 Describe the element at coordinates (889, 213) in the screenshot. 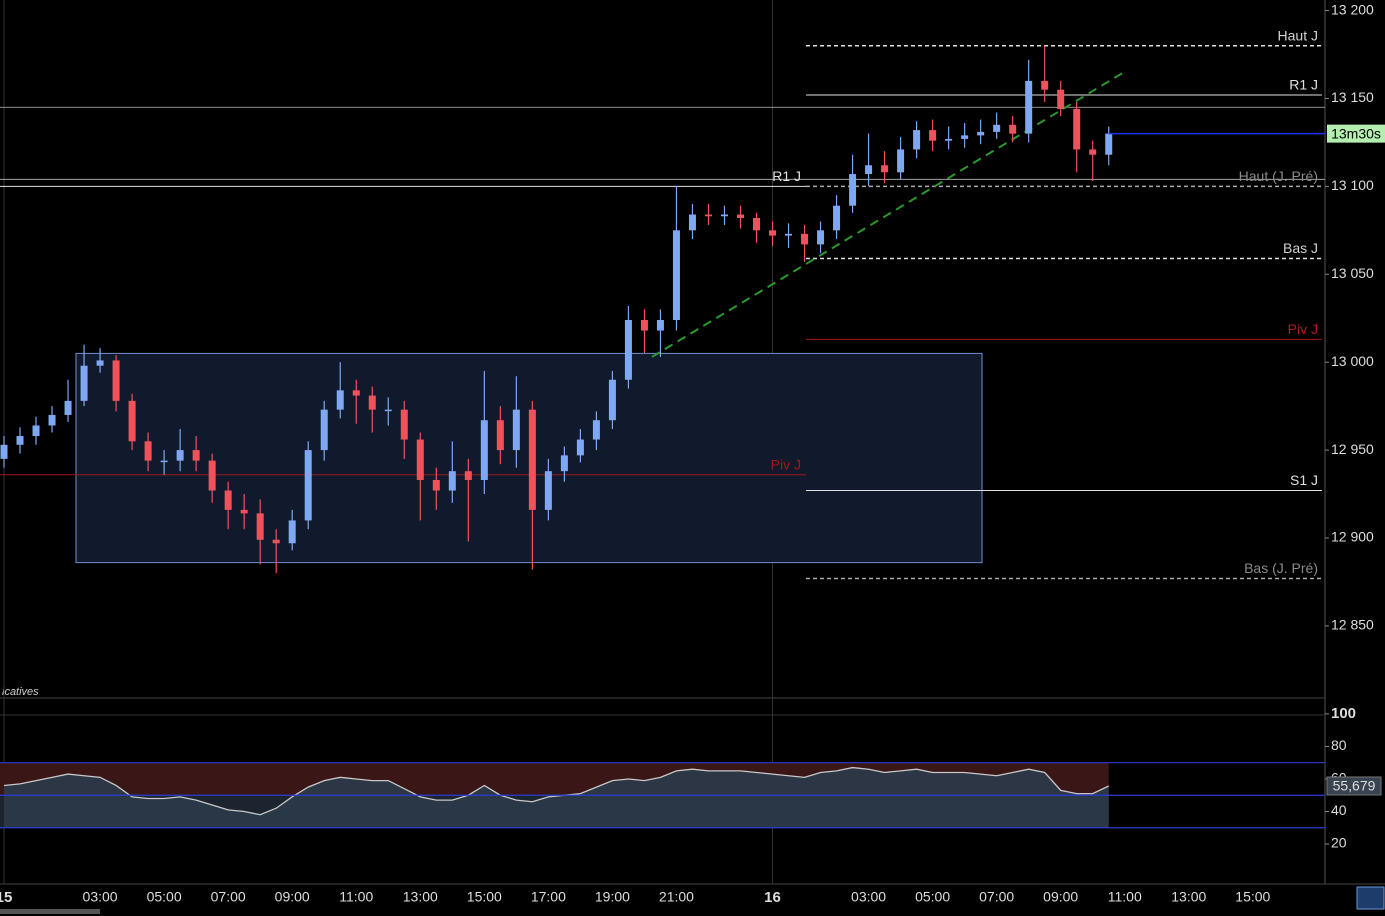

I see `trendline` at that location.